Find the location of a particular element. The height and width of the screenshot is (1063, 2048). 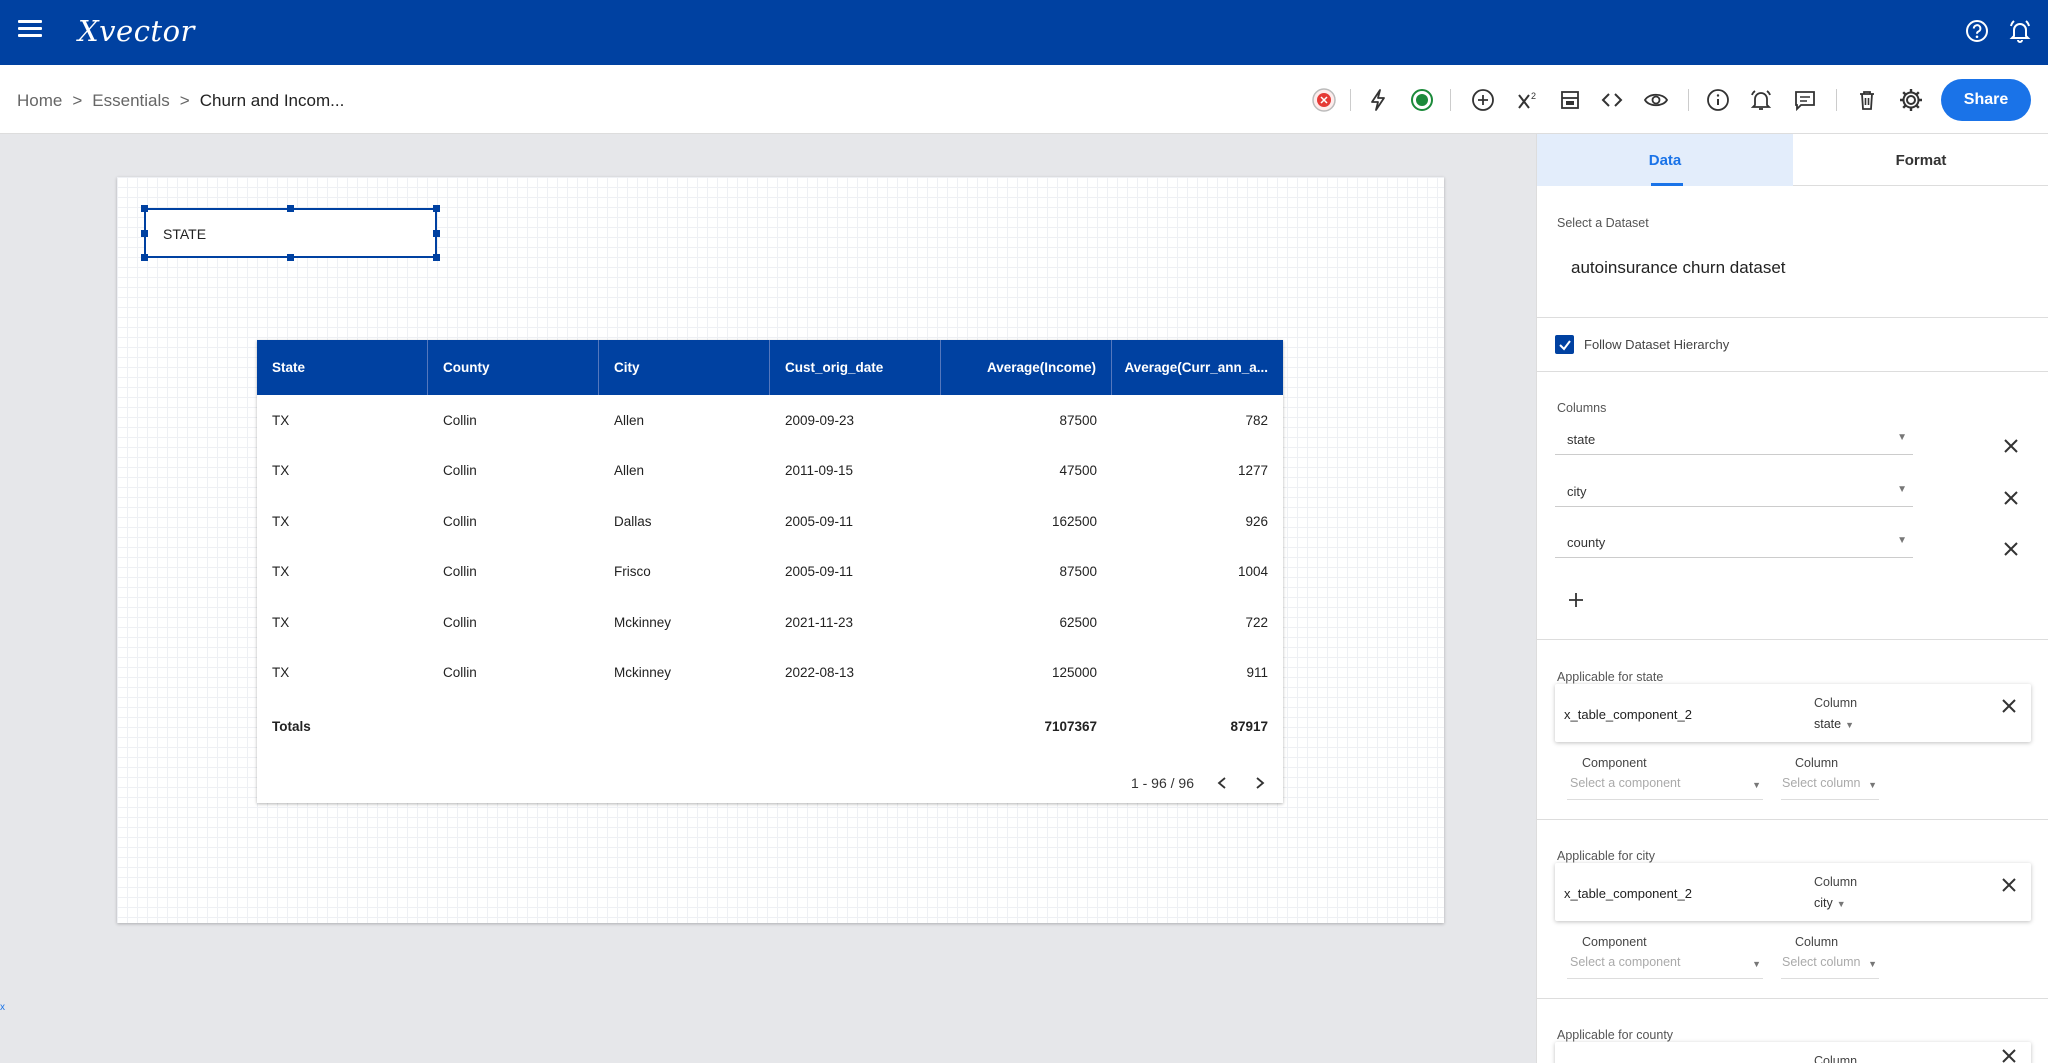

alert-bell-icon is located at coordinates (1761, 100).